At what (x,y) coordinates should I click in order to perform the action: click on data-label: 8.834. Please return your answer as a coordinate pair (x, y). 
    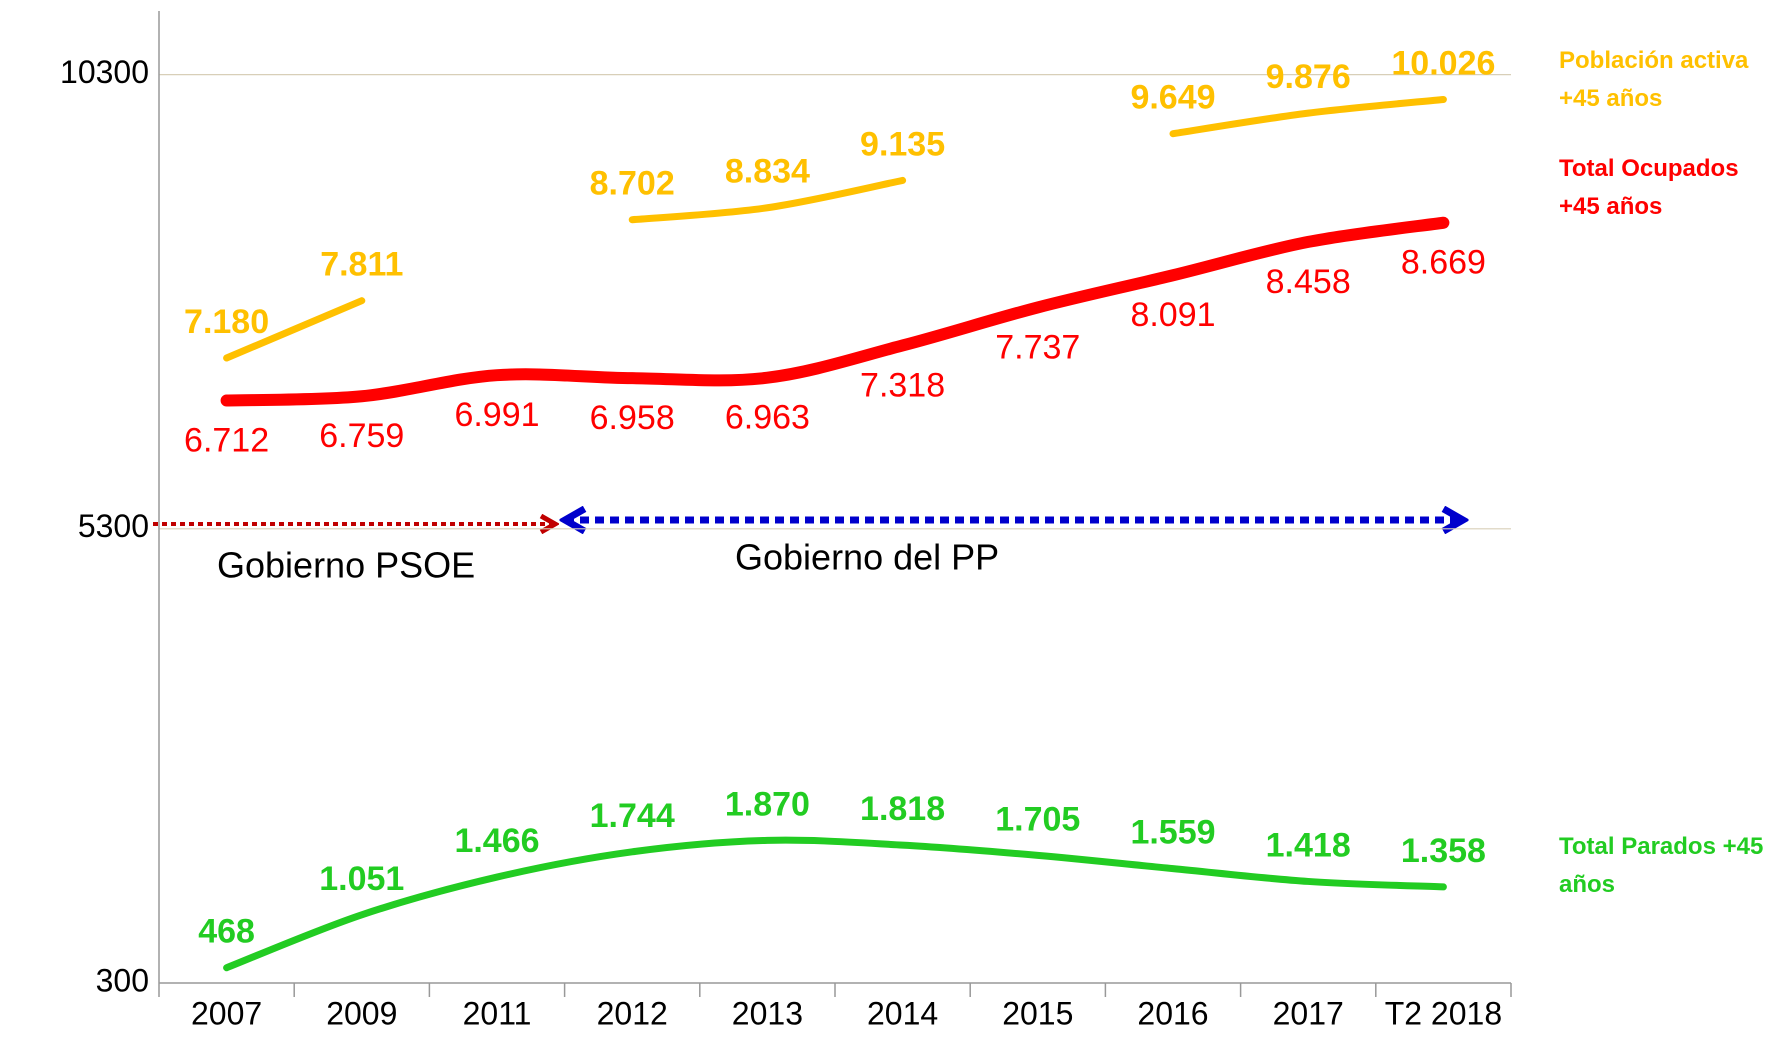
    Looking at the image, I should click on (767, 172).